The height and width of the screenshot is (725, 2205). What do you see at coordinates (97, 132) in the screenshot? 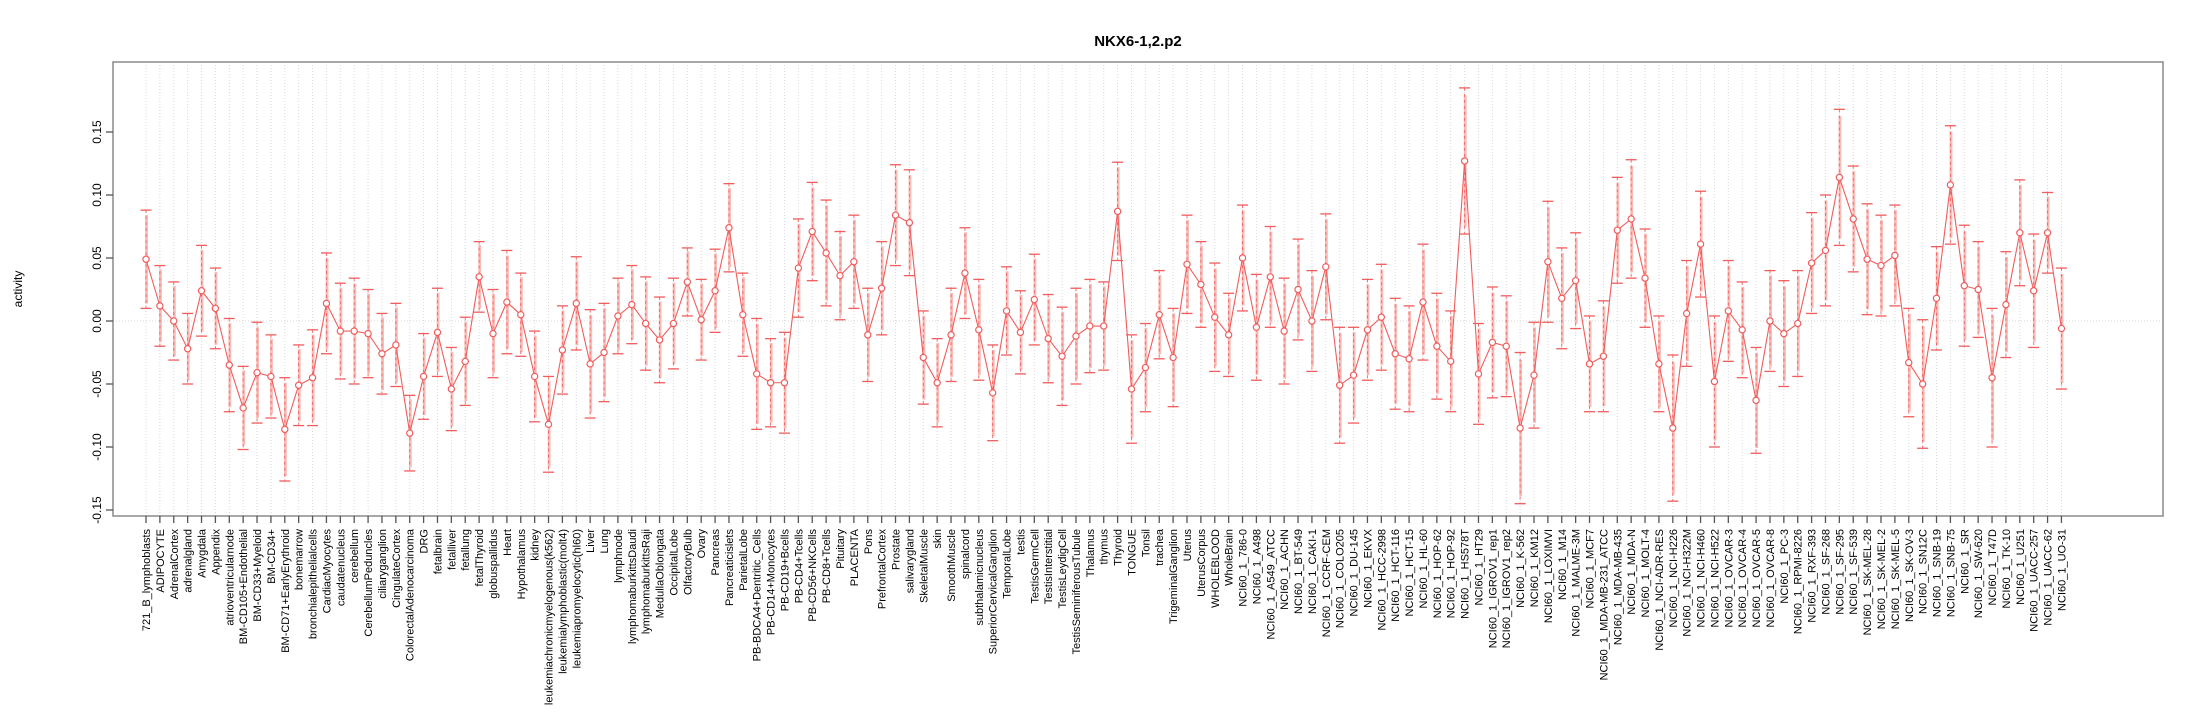
I see `y-tick-label: 0.15` at bounding box center [97, 132].